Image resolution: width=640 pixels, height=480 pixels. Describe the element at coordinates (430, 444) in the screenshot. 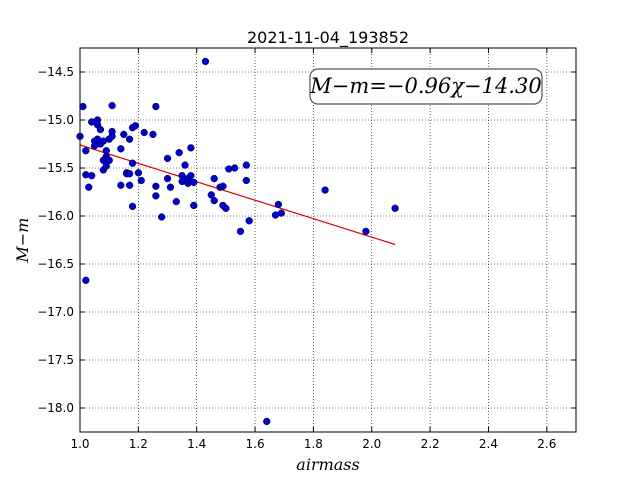

I see `x-tick-label: 2.2` at that location.